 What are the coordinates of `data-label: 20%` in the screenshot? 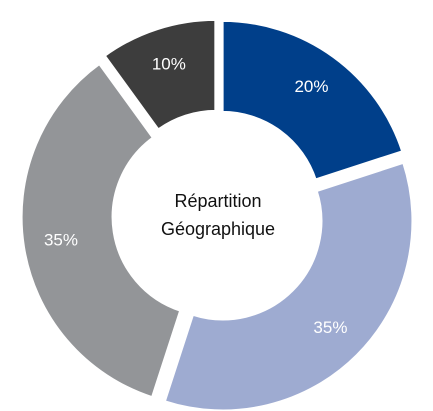 It's located at (311, 86).